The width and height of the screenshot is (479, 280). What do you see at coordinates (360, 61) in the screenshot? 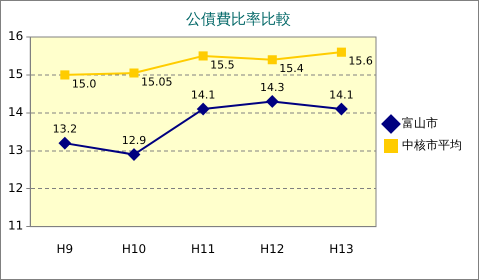
I see `data-label: 15.6` at bounding box center [360, 61].